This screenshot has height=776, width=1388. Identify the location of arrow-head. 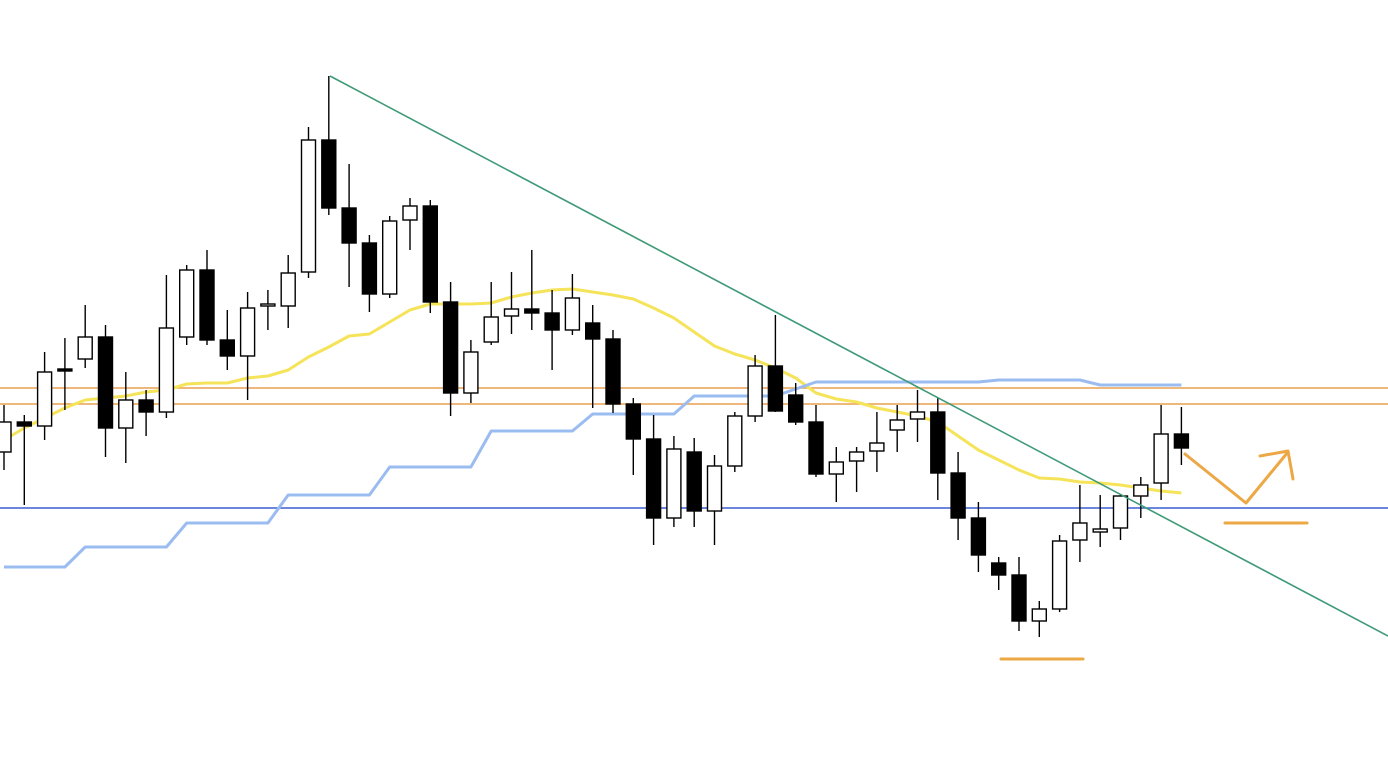
(1276, 465).